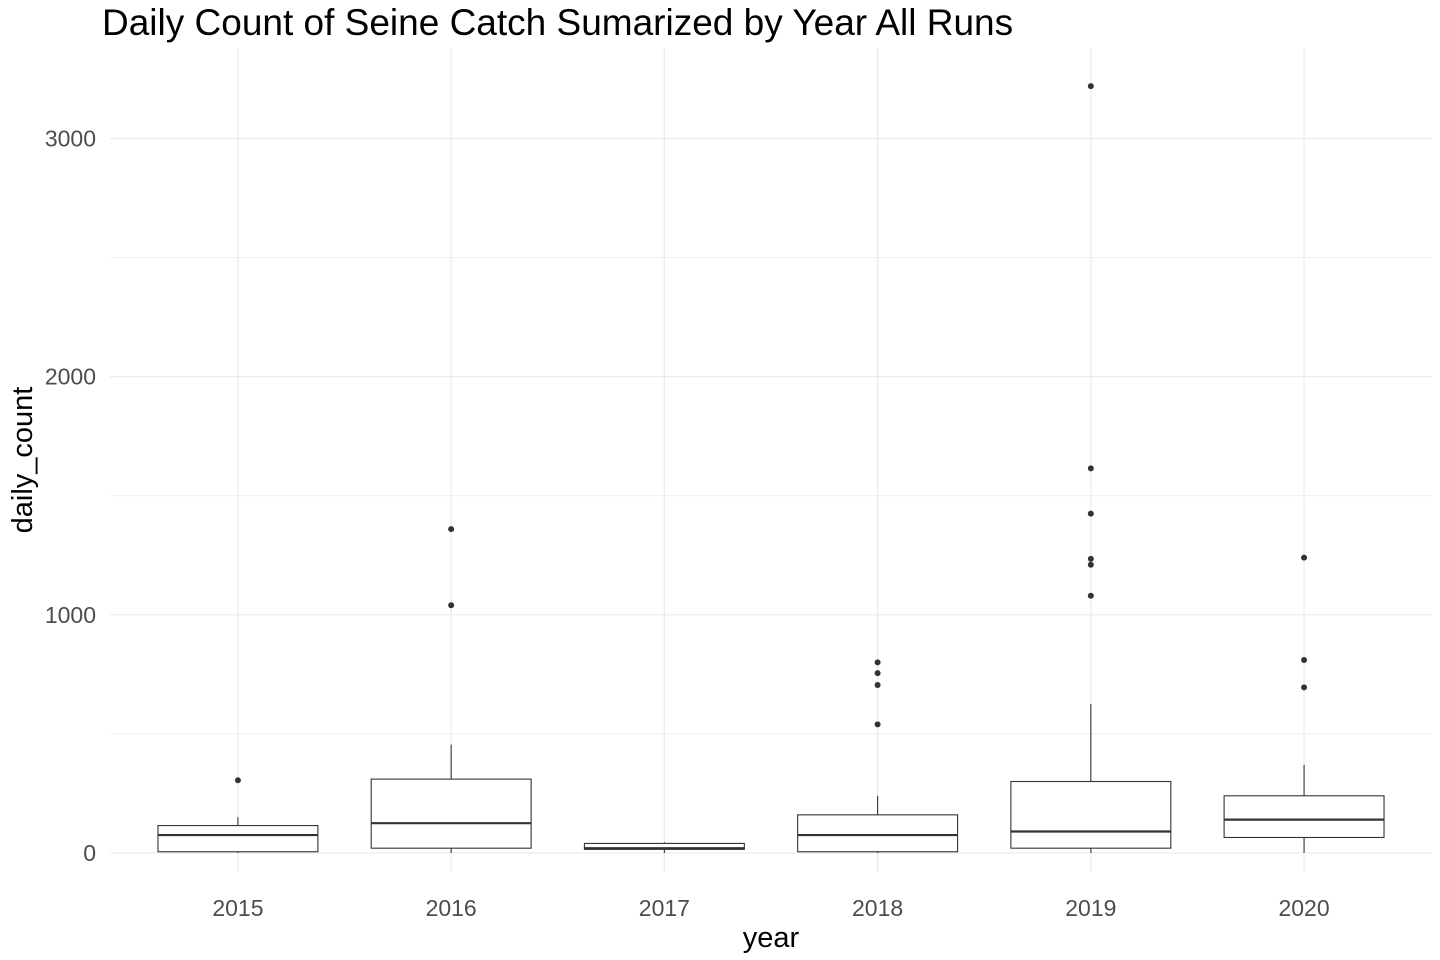 This screenshot has width=1440, height=960. I want to click on box-2019, so click(1091, 468).